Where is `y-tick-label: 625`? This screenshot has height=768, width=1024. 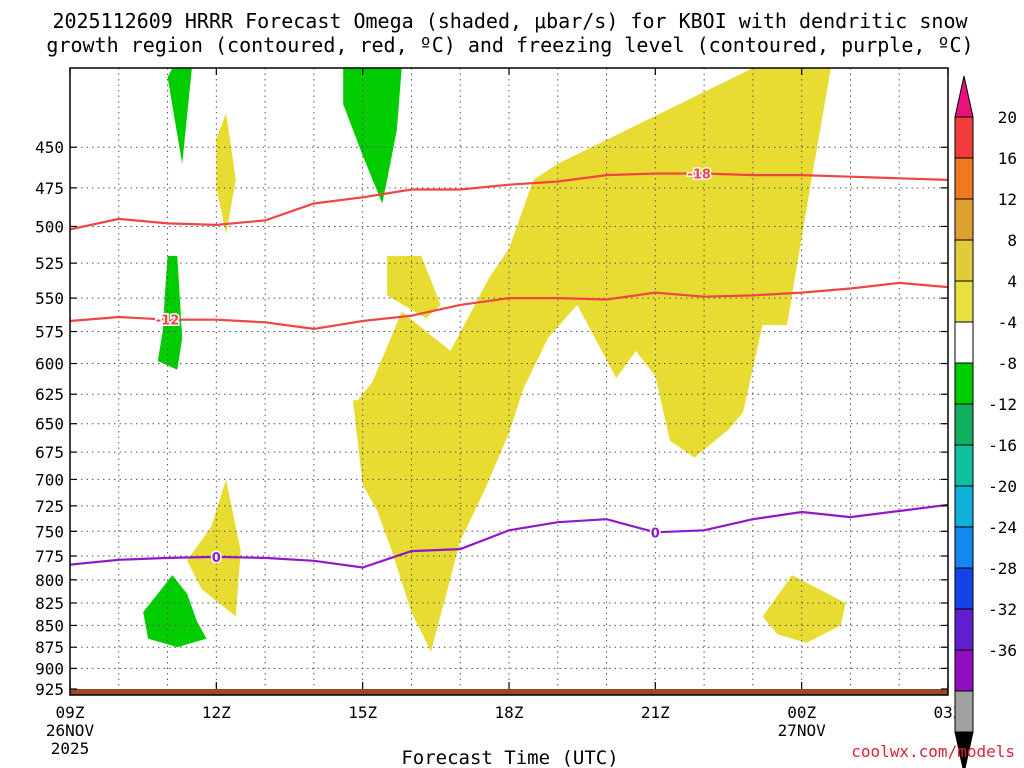
y-tick-label: 625 is located at coordinates (49, 394).